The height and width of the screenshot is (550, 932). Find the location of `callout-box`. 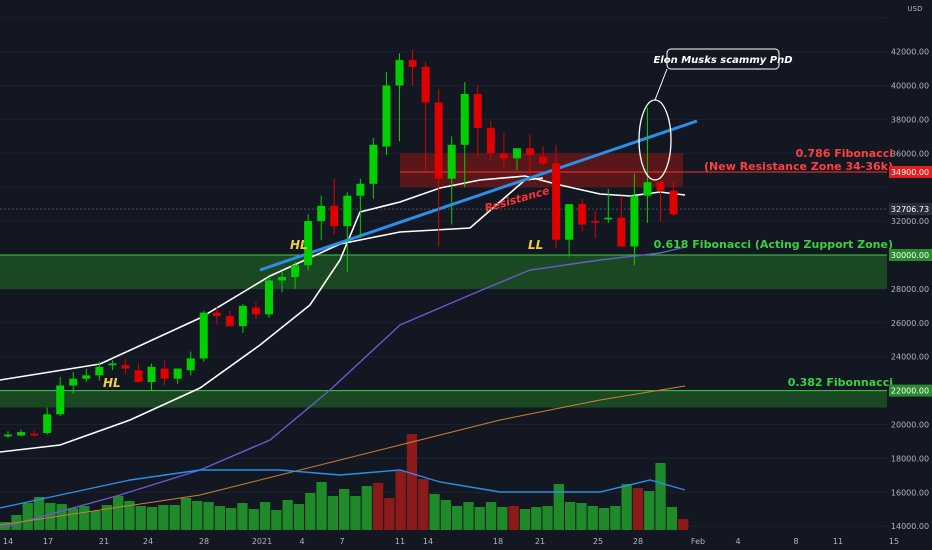

callout-box is located at coordinates (723, 59).